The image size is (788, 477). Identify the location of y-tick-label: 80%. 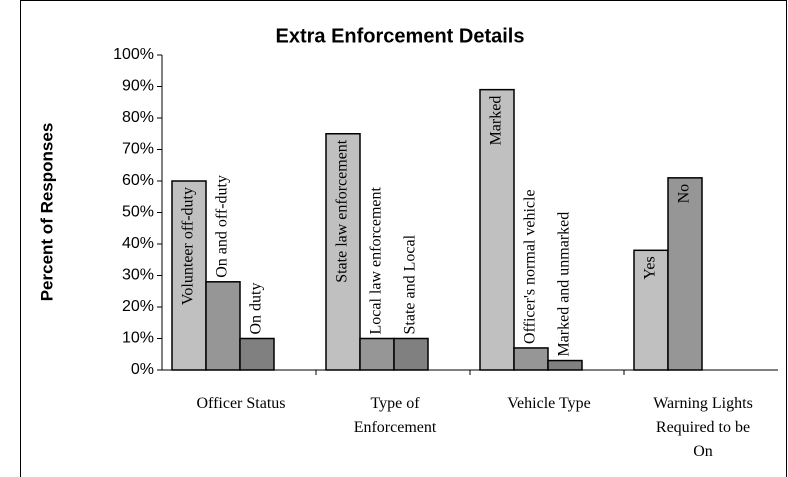
(138, 117).